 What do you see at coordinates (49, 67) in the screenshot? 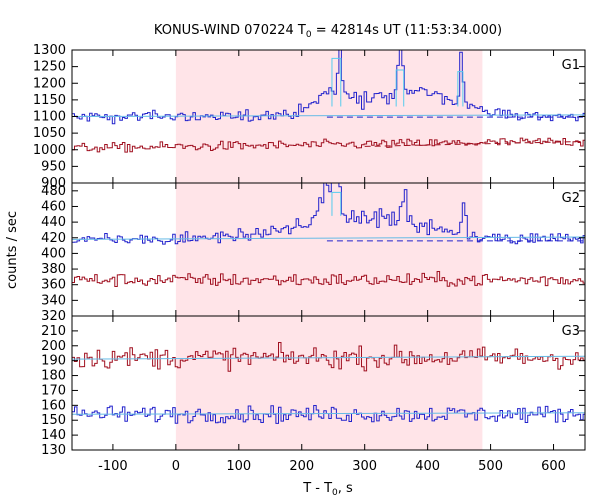
I see `y-tick-label-g1-7: 1250` at bounding box center [49, 67].